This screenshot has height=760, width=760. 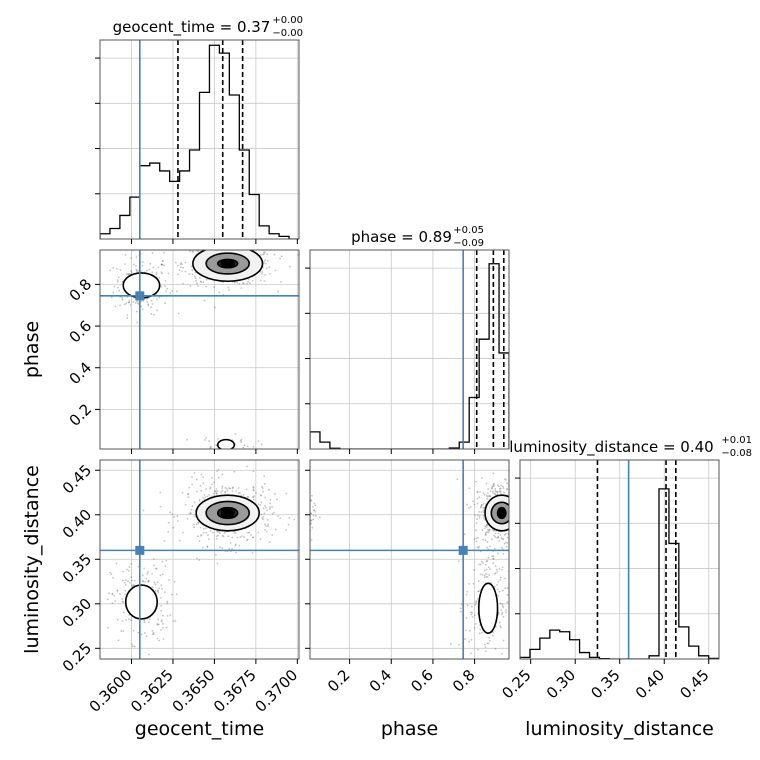 What do you see at coordinates (381, 681) in the screenshot?
I see `tick-label-x: 0.4` at bounding box center [381, 681].